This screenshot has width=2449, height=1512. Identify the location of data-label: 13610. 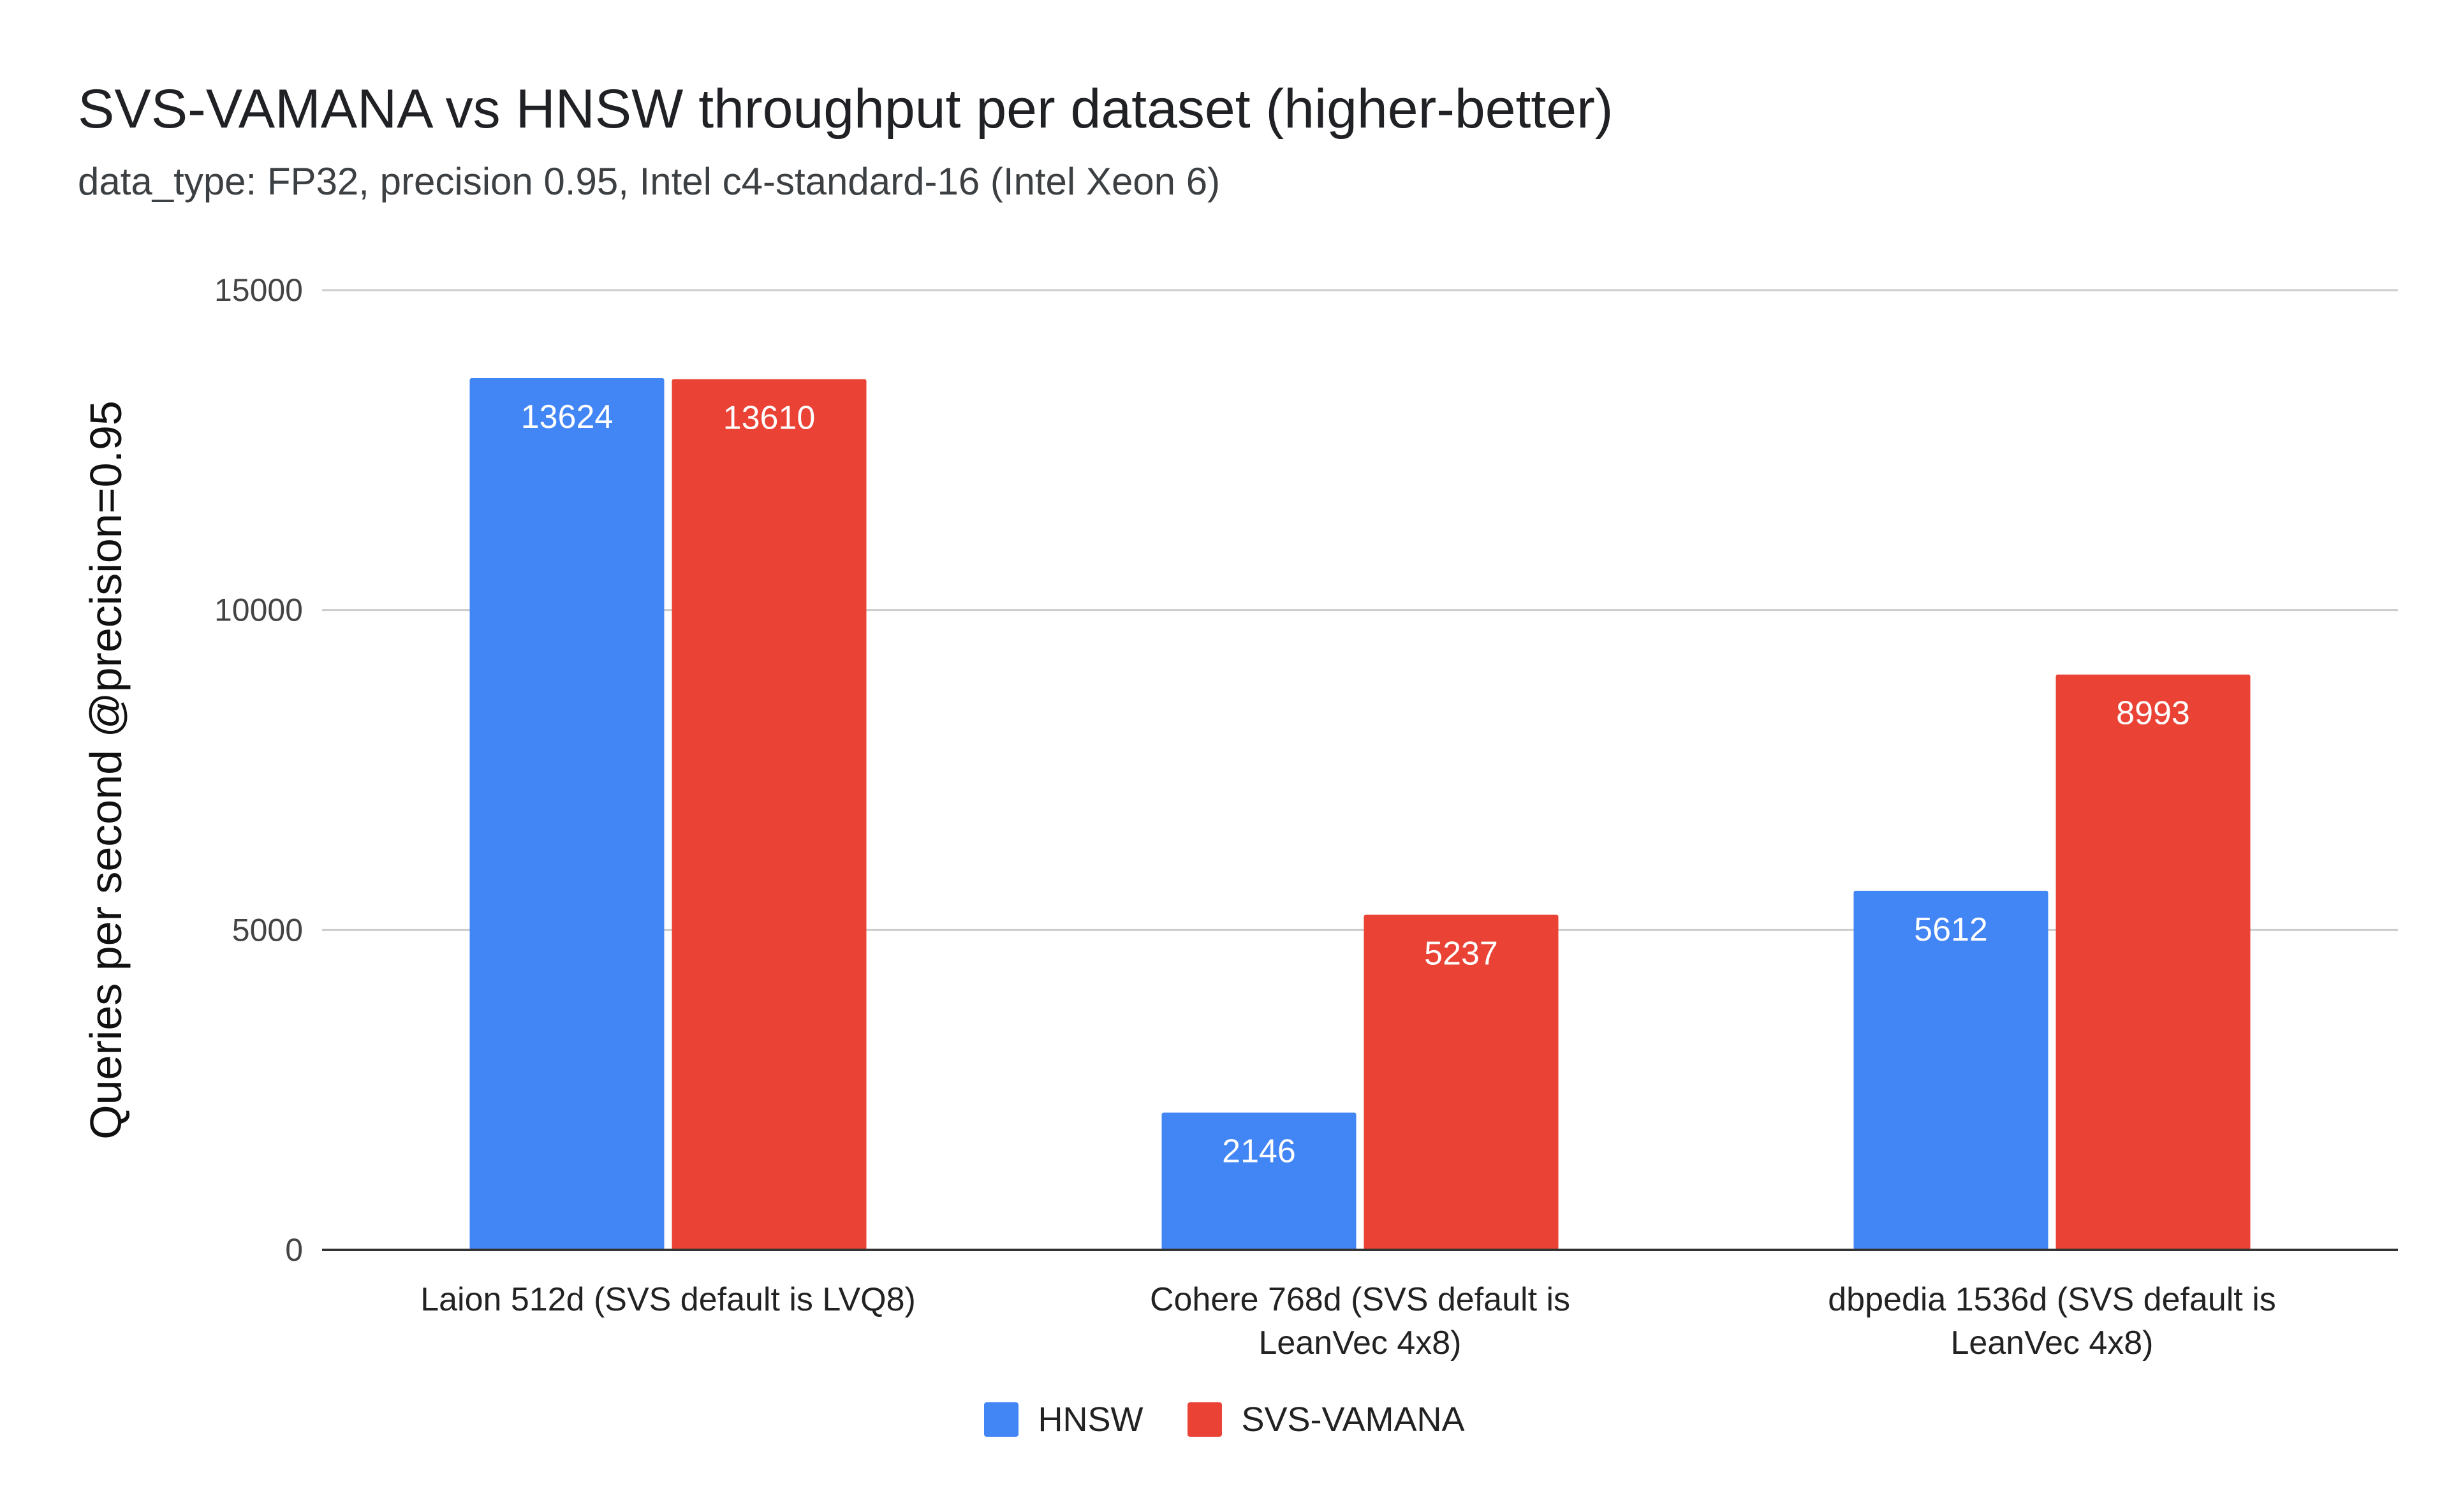
(770, 417).